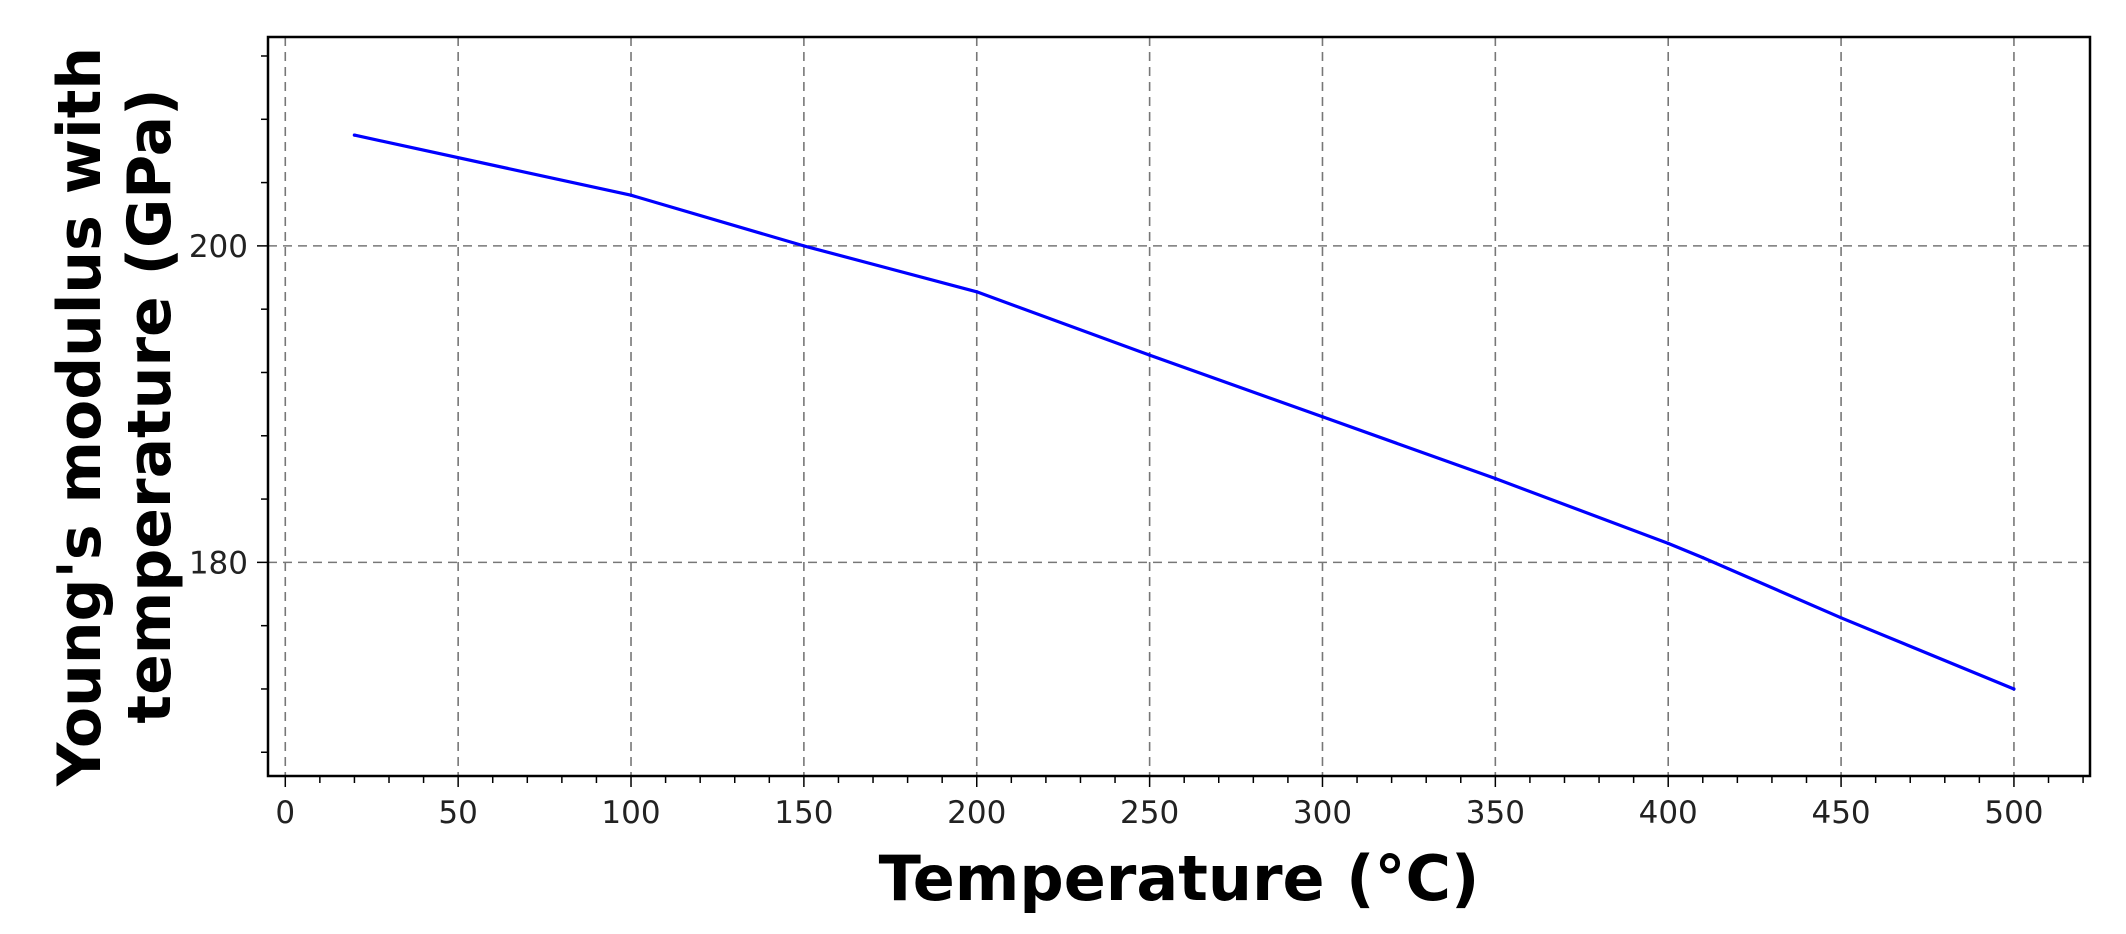 Image resolution: width=2126 pixels, height=934 pixels. I want to click on x-tick-label: 400, so click(1668, 813).